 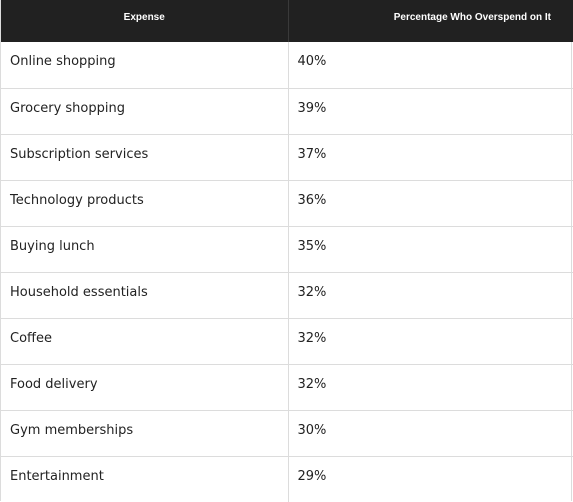 I want to click on table-row: Food delivery 32%, so click(x=287, y=387).